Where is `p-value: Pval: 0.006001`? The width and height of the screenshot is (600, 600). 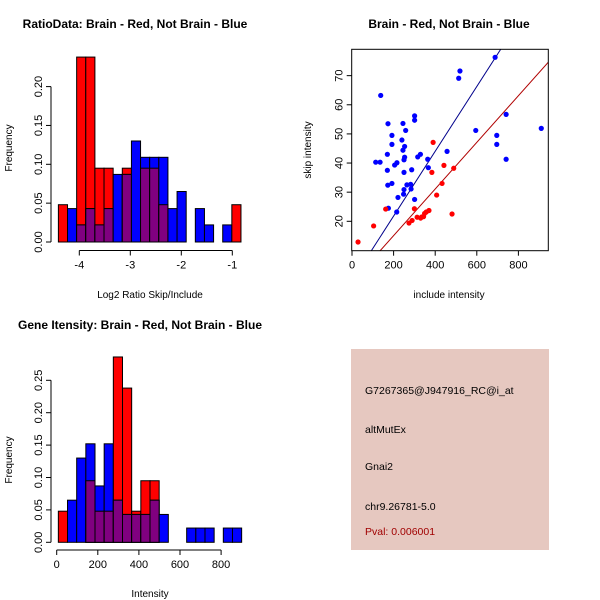 p-value: Pval: 0.006001 is located at coordinates (400, 532).